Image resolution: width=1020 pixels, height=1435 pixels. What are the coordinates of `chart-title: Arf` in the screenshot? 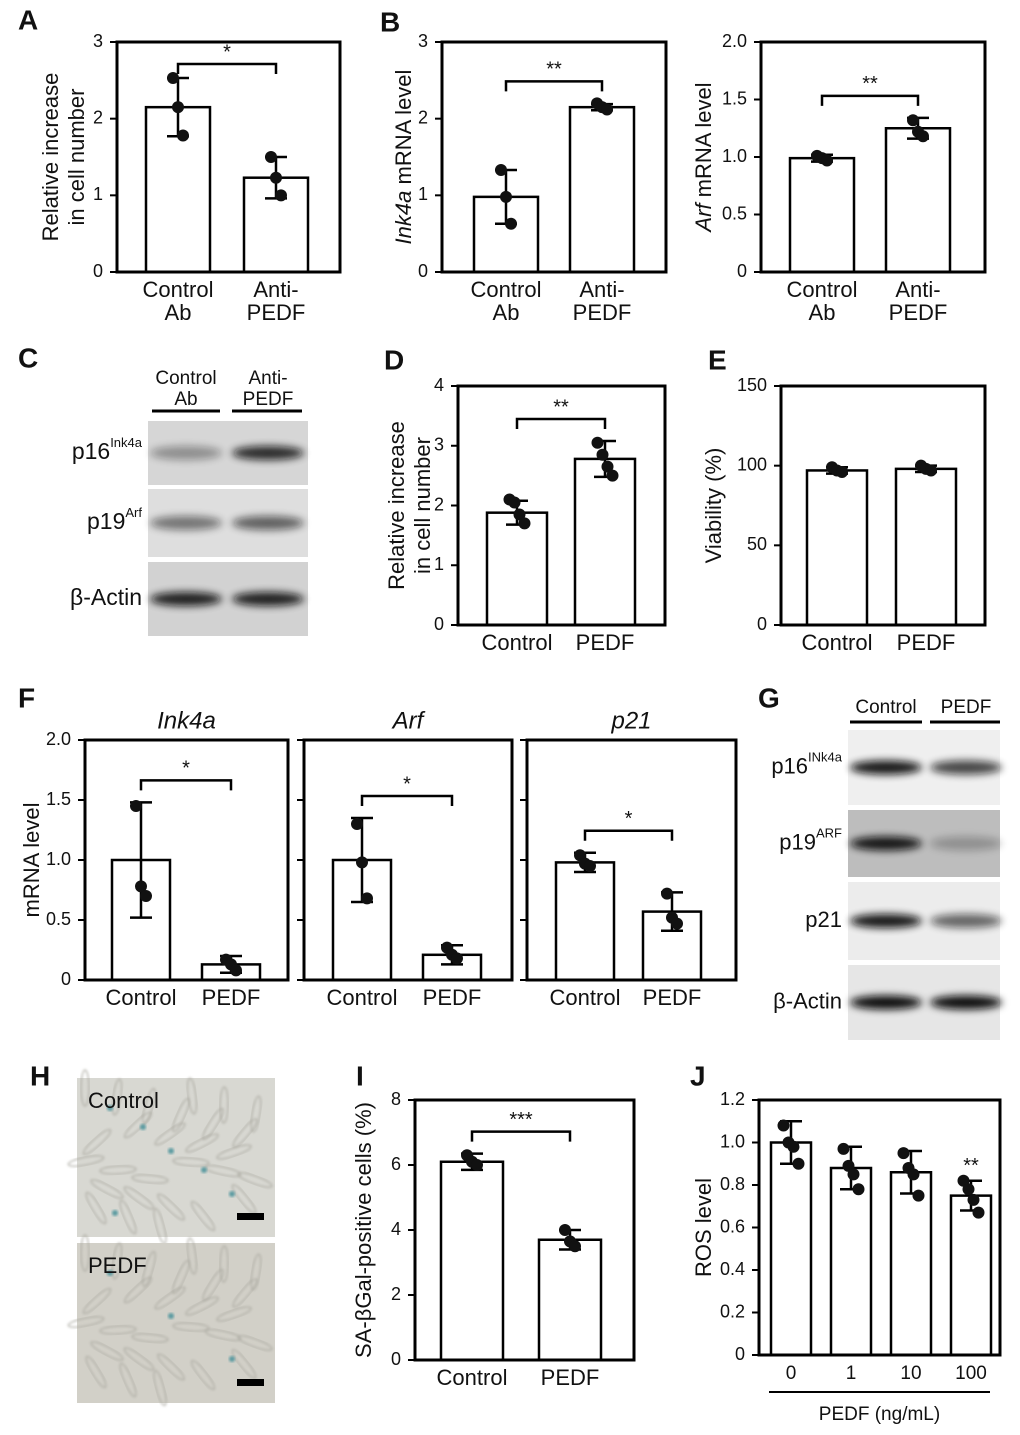 It's located at (408, 720).